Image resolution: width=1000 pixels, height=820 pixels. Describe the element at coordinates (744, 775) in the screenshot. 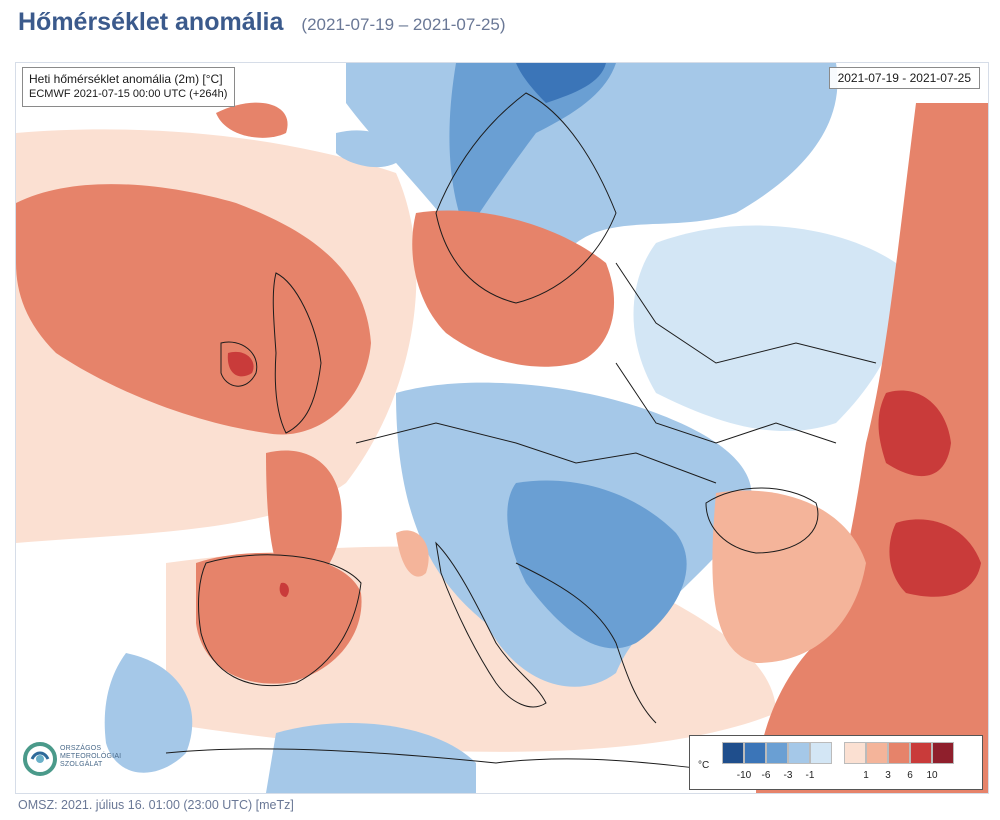

I see `legend-tick-cold-0: -10` at that location.